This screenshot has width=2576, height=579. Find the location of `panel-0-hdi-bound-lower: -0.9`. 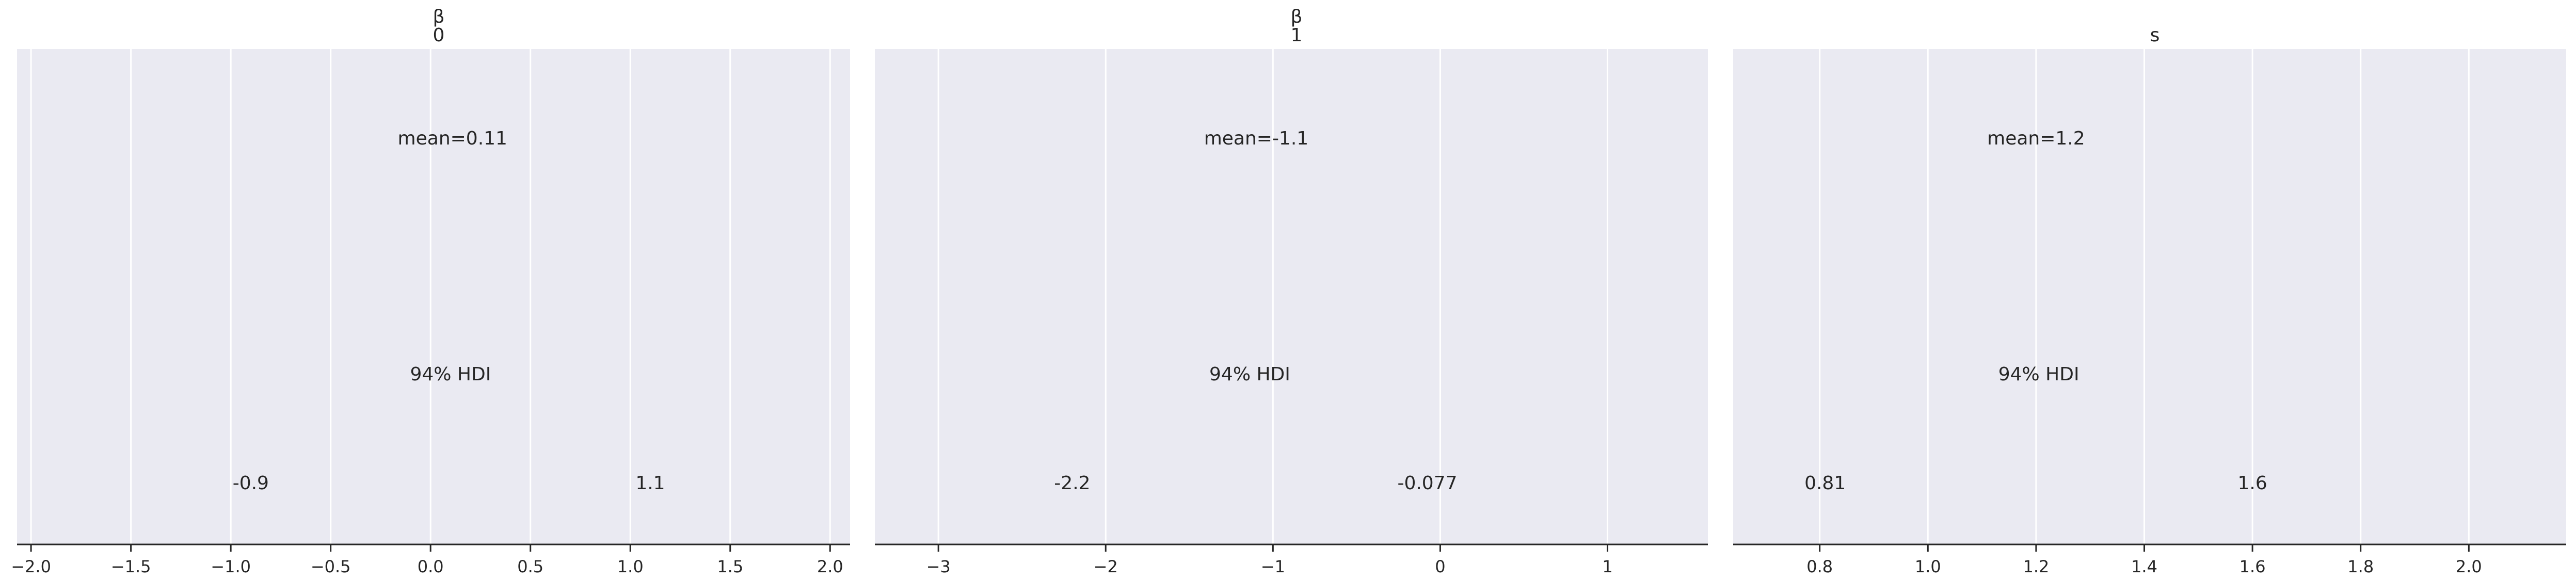

panel-0-hdi-bound-lower: -0.9 is located at coordinates (251, 483).